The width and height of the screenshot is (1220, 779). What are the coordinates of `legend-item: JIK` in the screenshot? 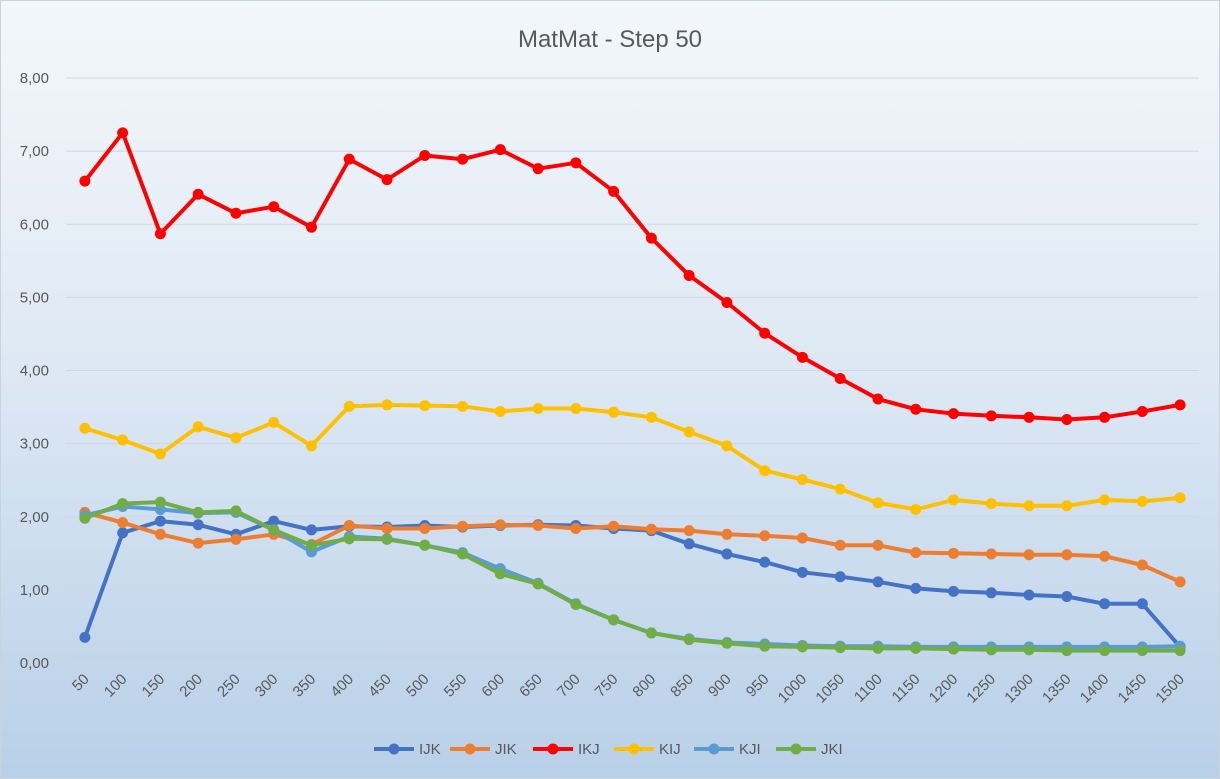 It's located at (483, 749).